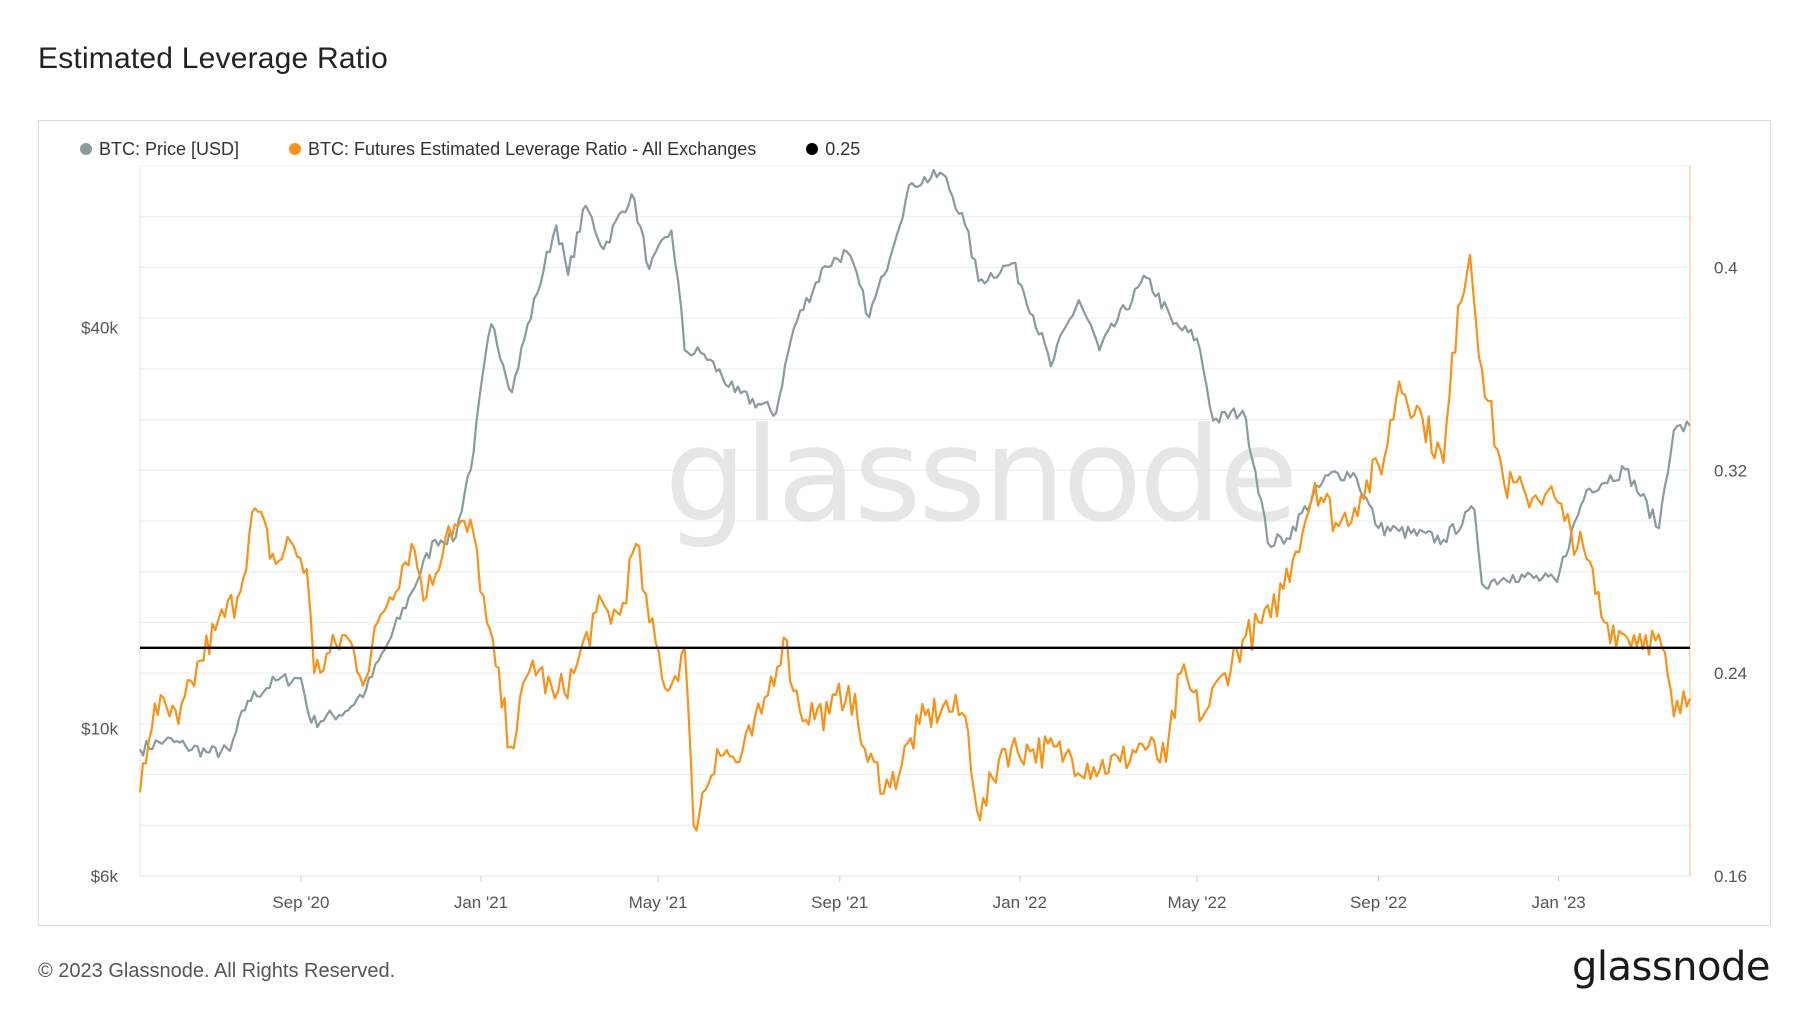 This screenshot has width=1800, height=1013. Describe the element at coordinates (658, 902) in the screenshot. I see `x-axis-tick-label: May '21` at that location.